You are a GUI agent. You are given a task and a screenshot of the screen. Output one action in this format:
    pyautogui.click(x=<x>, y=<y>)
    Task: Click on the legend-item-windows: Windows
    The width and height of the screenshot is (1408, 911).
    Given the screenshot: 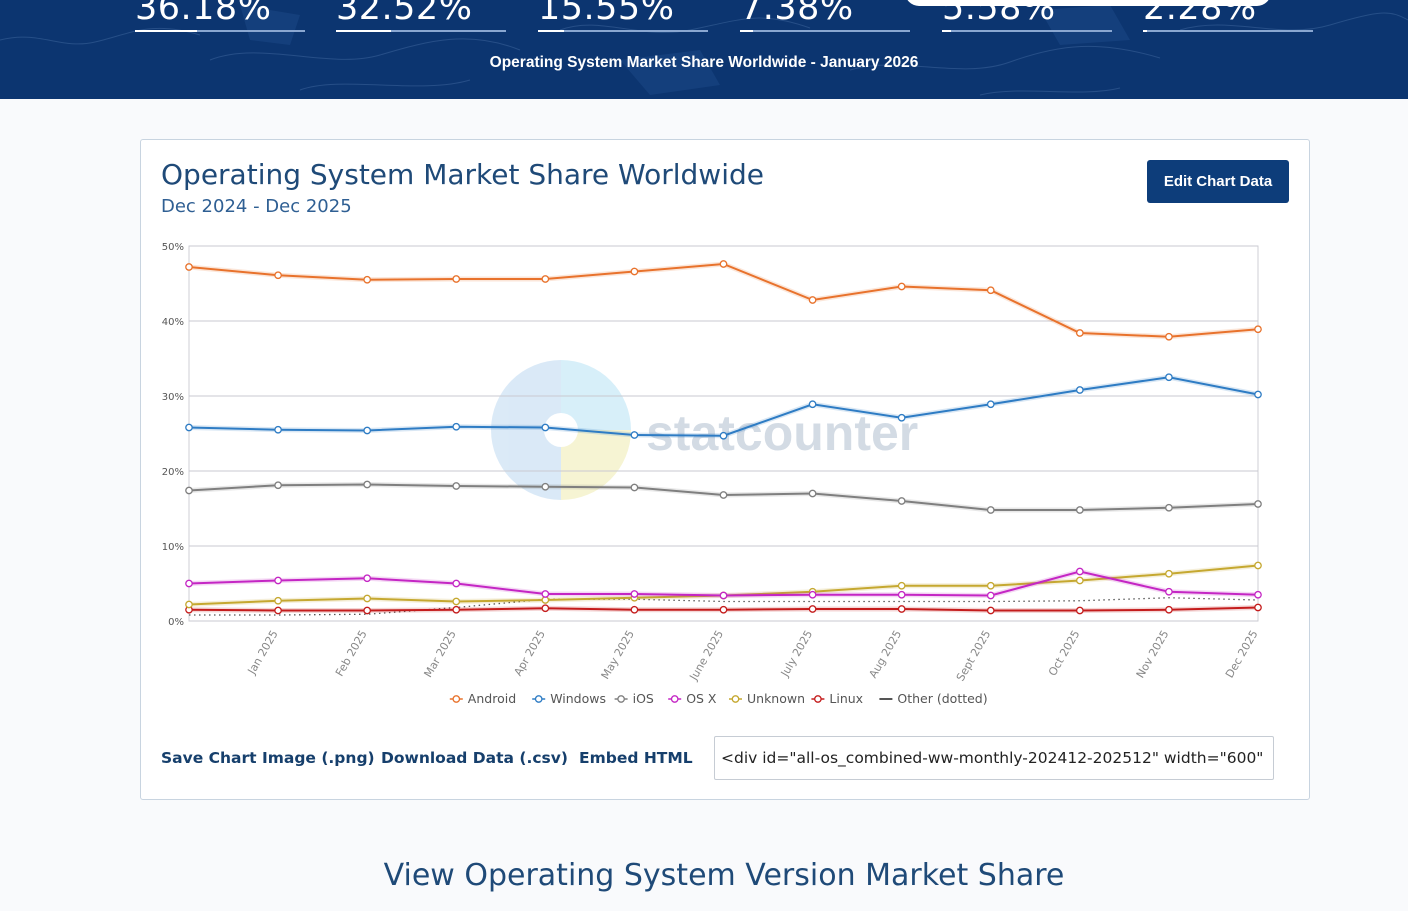 What is the action you would take?
    pyautogui.click(x=569, y=698)
    